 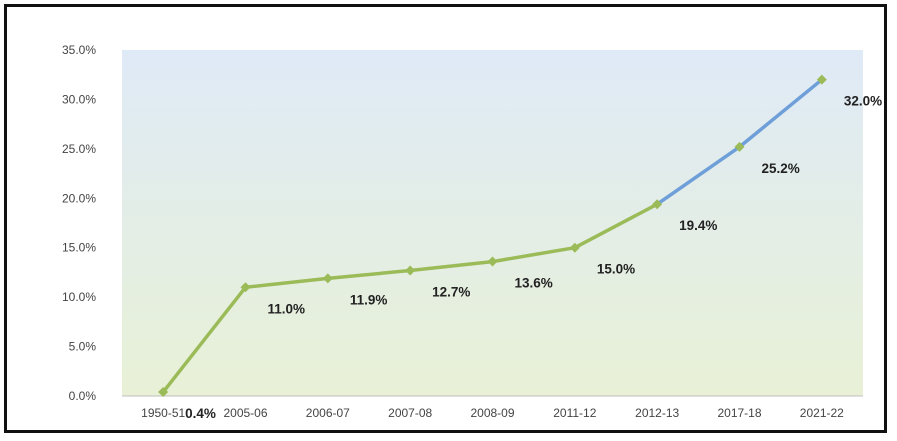 What do you see at coordinates (657, 413) in the screenshot?
I see `x-tick-label: 2012-13` at bounding box center [657, 413].